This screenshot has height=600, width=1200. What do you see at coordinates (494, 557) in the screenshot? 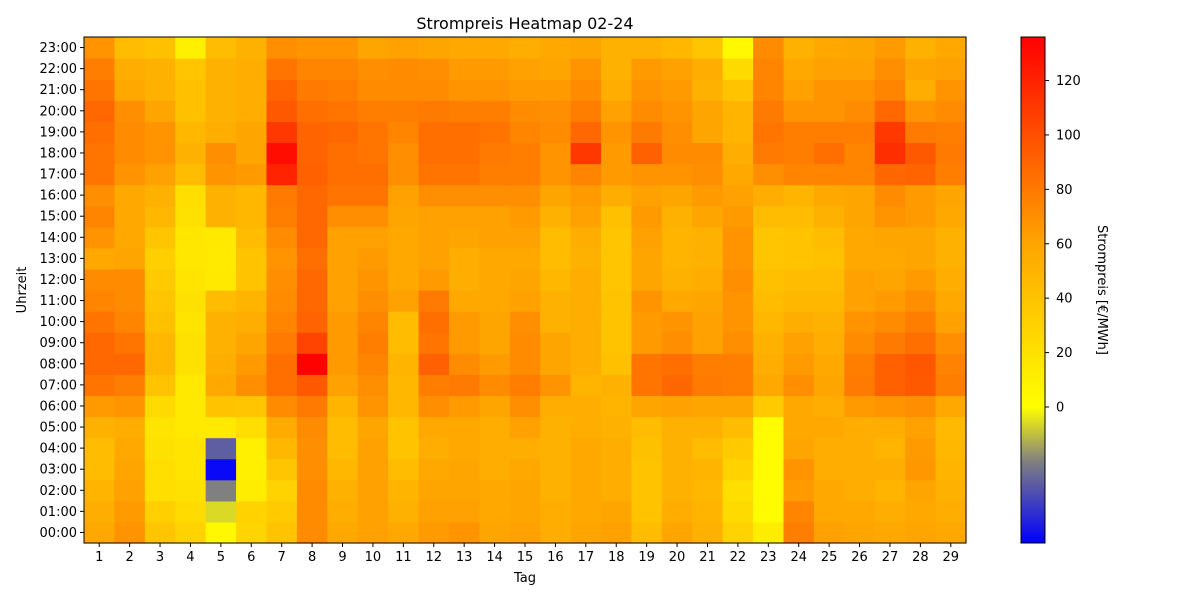
I see `x-tick-label: 14` at bounding box center [494, 557].